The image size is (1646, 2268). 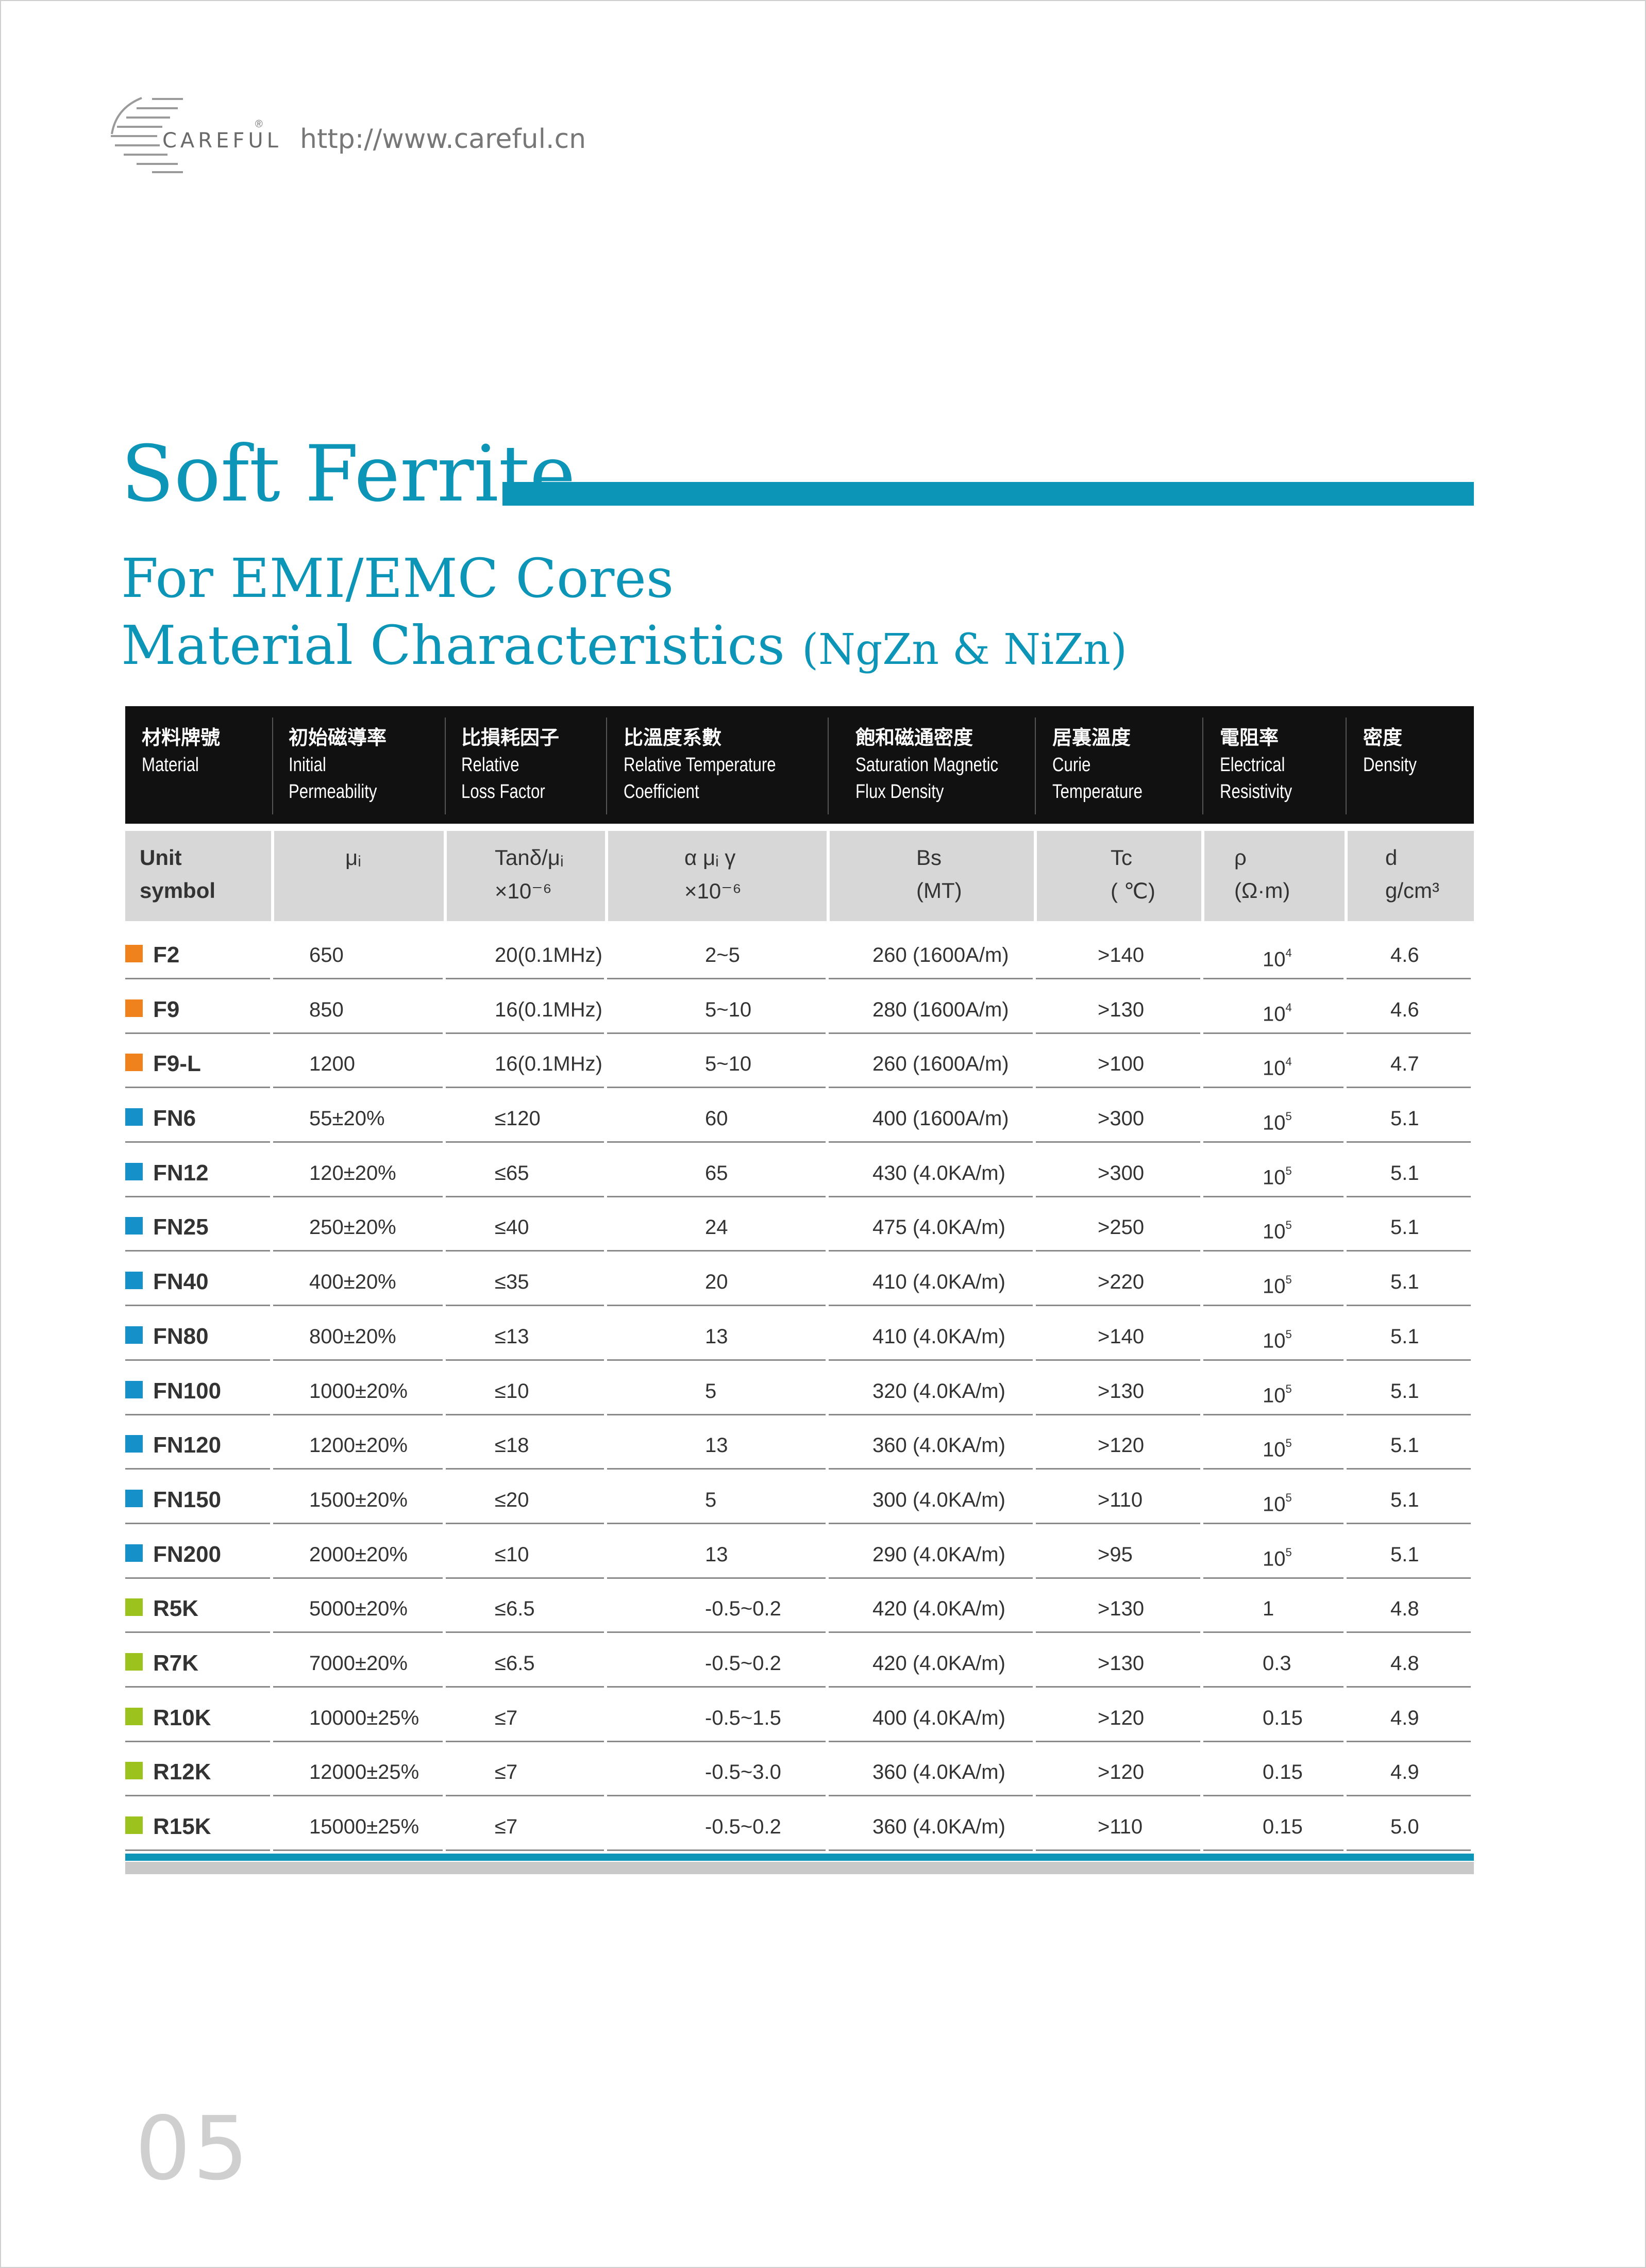 What do you see at coordinates (512, 1336) in the screenshot?
I see `cell-value-tan: ≤13` at bounding box center [512, 1336].